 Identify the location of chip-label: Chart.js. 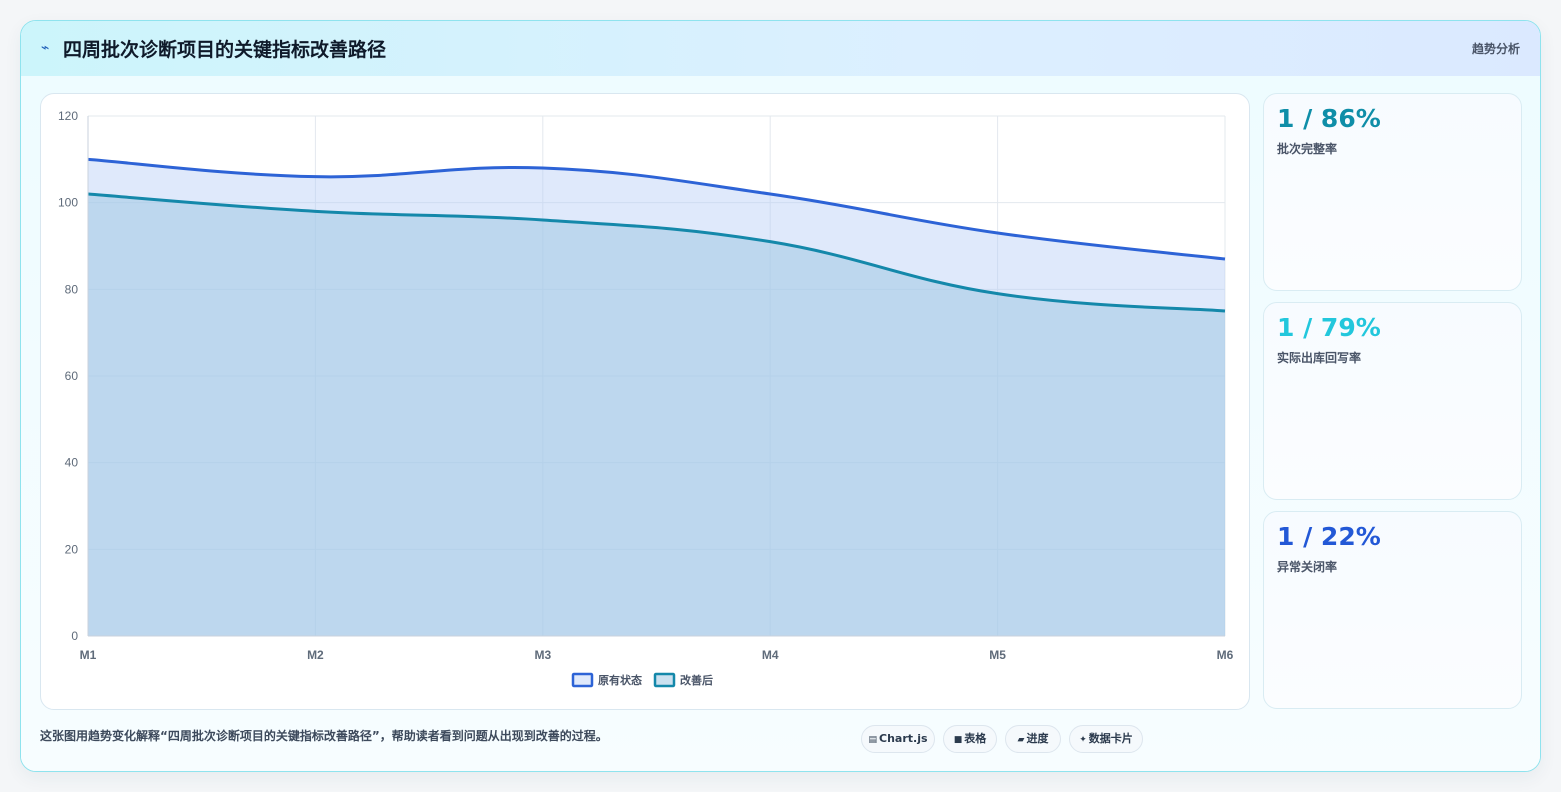
(903, 738).